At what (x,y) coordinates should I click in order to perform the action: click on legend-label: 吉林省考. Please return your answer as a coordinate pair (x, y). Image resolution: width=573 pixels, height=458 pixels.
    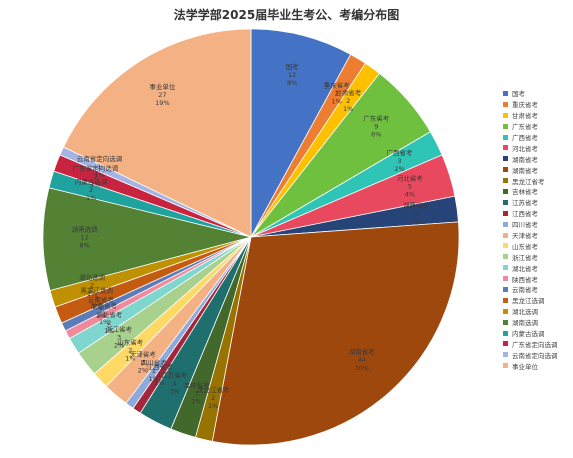
    Looking at the image, I should click on (525, 192).